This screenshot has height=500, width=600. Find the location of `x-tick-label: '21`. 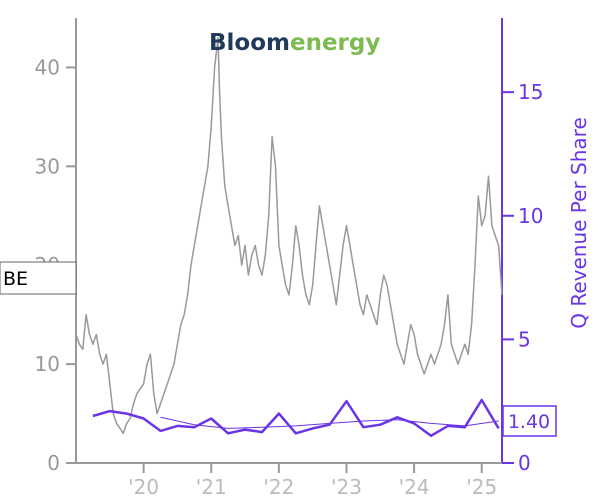

x-tick-label: '21 is located at coordinates (211, 487).